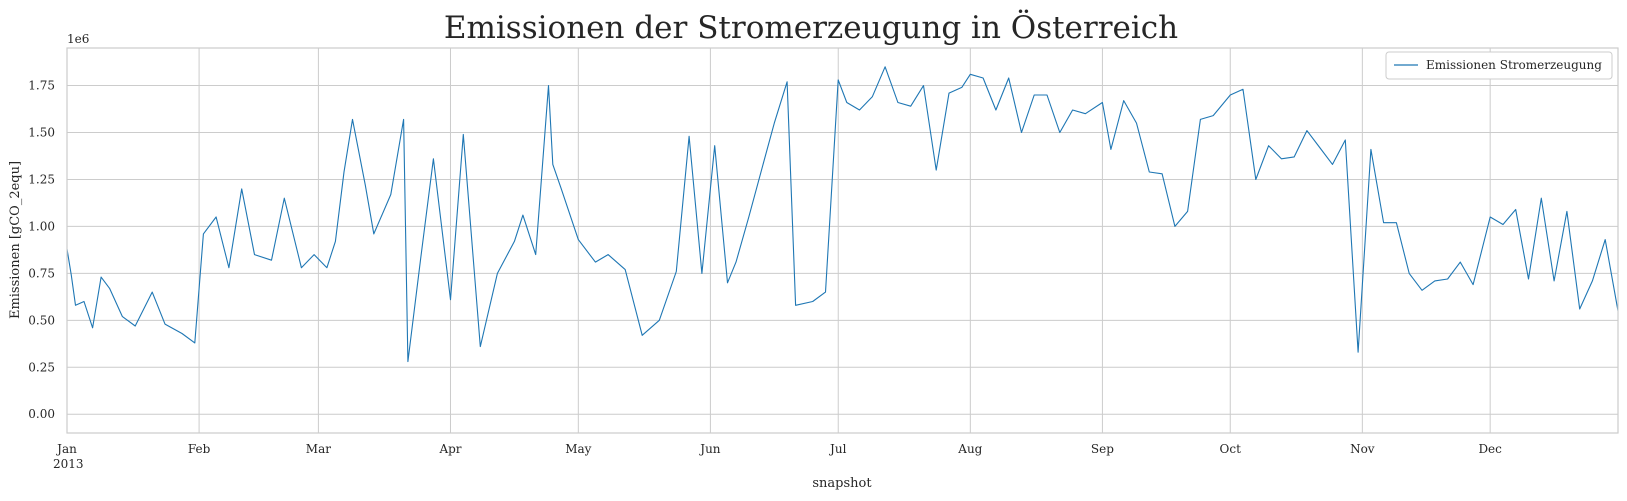 This screenshot has width=1627, height=501. Describe the element at coordinates (41, 273) in the screenshot. I see `y-tick-label: 0.75` at that location.